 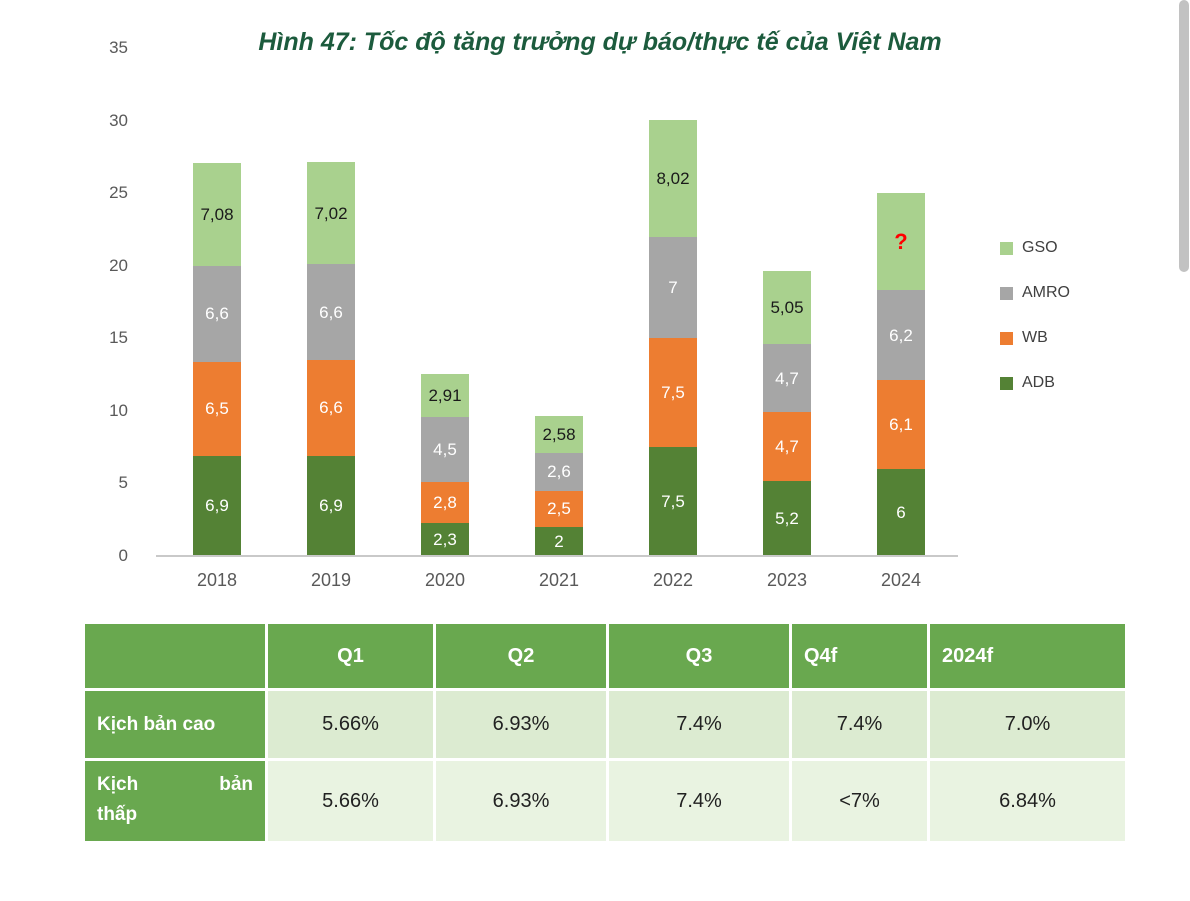 I want to click on bar-value-label: 7,02, so click(x=331, y=213).